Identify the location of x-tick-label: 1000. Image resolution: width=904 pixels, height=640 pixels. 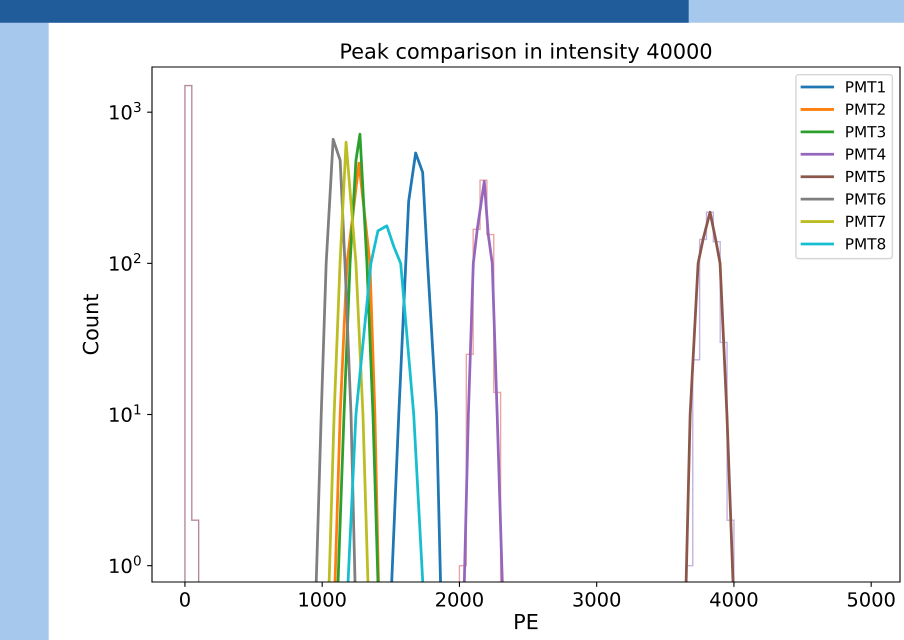
(323, 599).